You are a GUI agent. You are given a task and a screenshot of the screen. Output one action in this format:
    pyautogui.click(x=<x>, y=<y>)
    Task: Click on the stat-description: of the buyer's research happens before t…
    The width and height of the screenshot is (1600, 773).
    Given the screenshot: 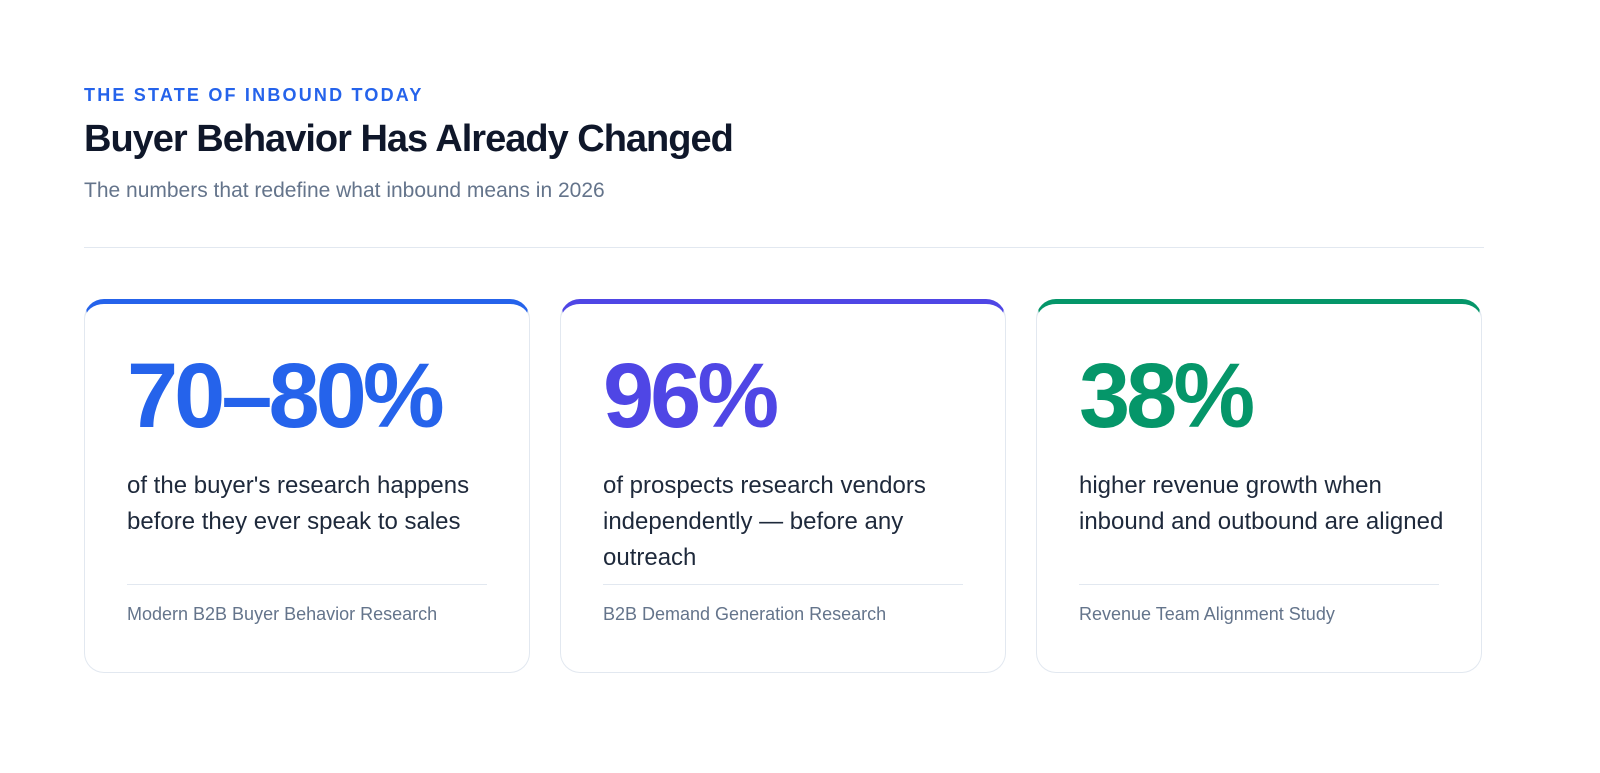 What is the action you would take?
    pyautogui.click(x=298, y=503)
    